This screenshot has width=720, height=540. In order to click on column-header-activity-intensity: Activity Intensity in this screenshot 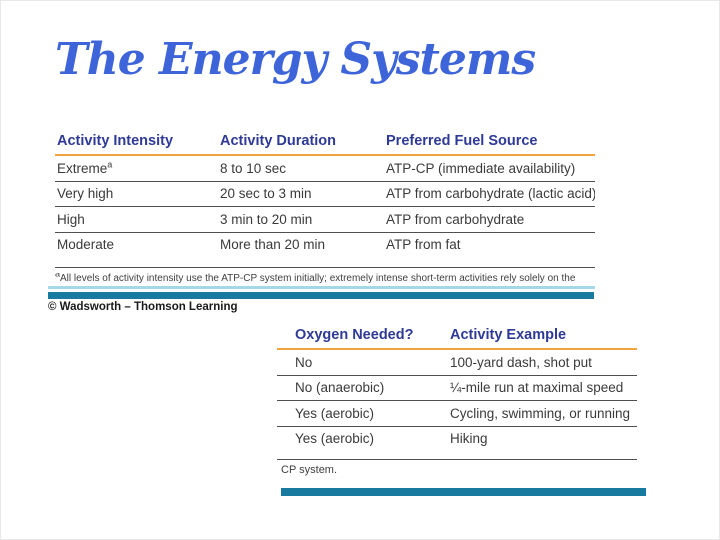, I will do `click(115, 141)`.